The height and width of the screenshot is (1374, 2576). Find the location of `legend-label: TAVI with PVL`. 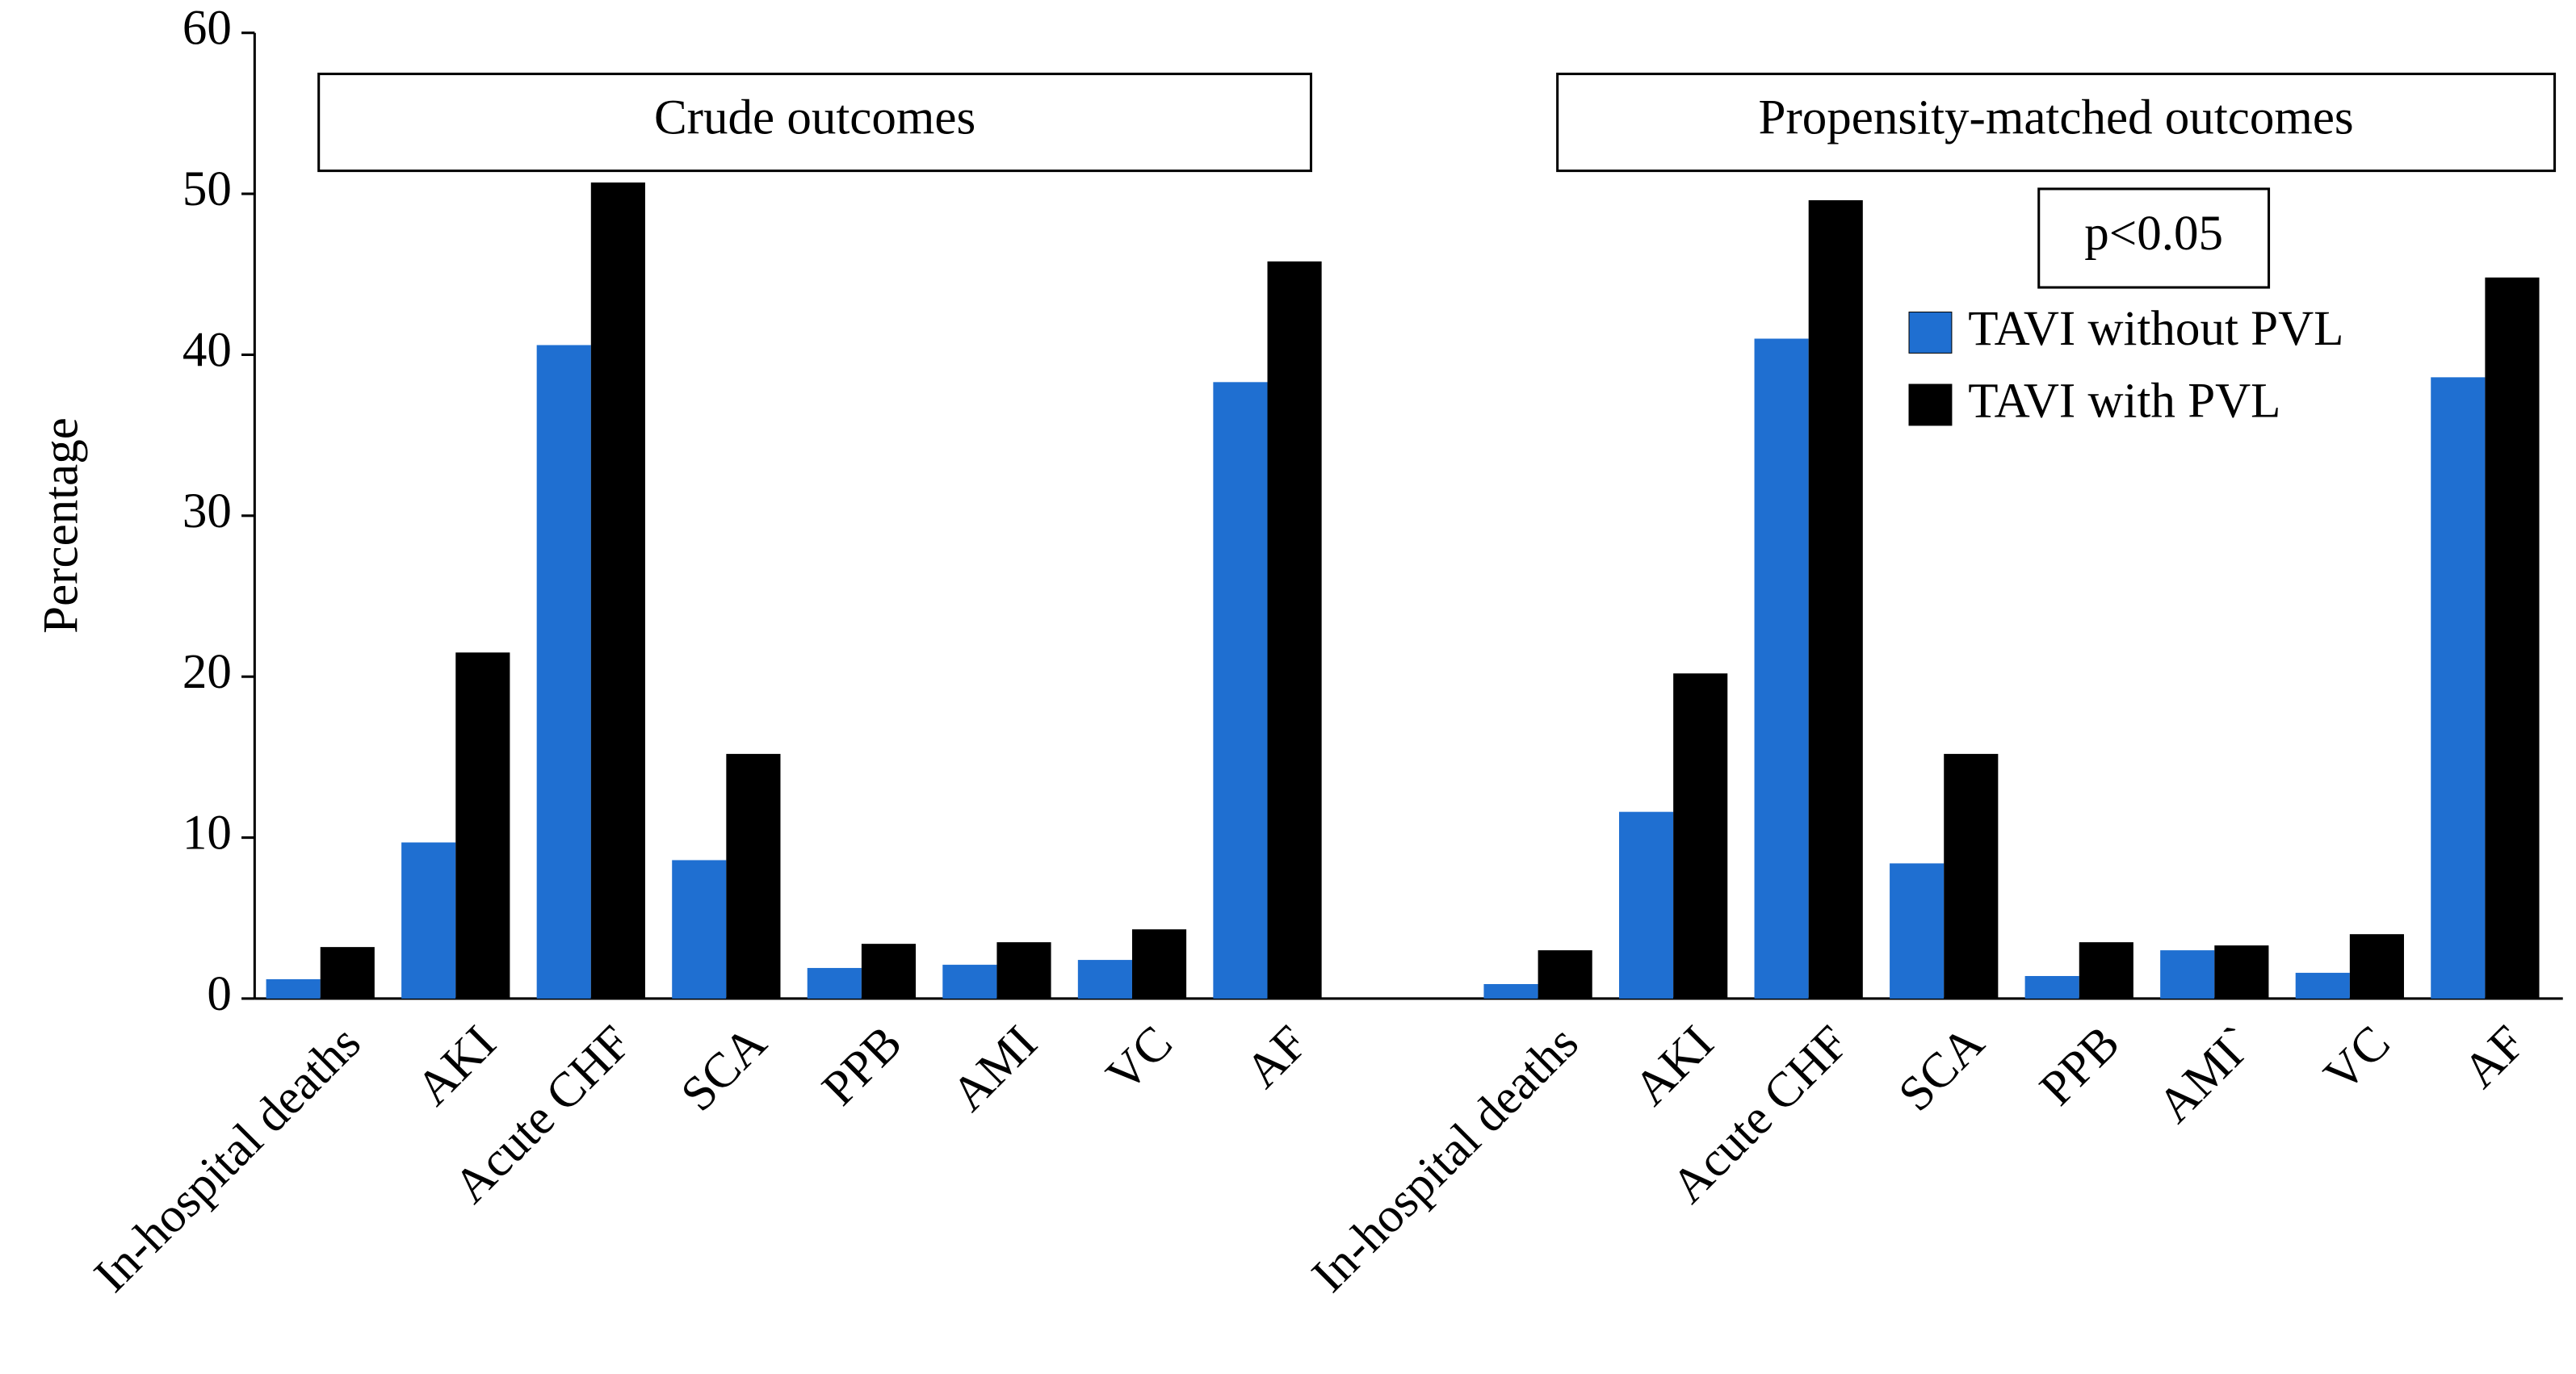

legend-label: TAVI with PVL is located at coordinates (2124, 402).